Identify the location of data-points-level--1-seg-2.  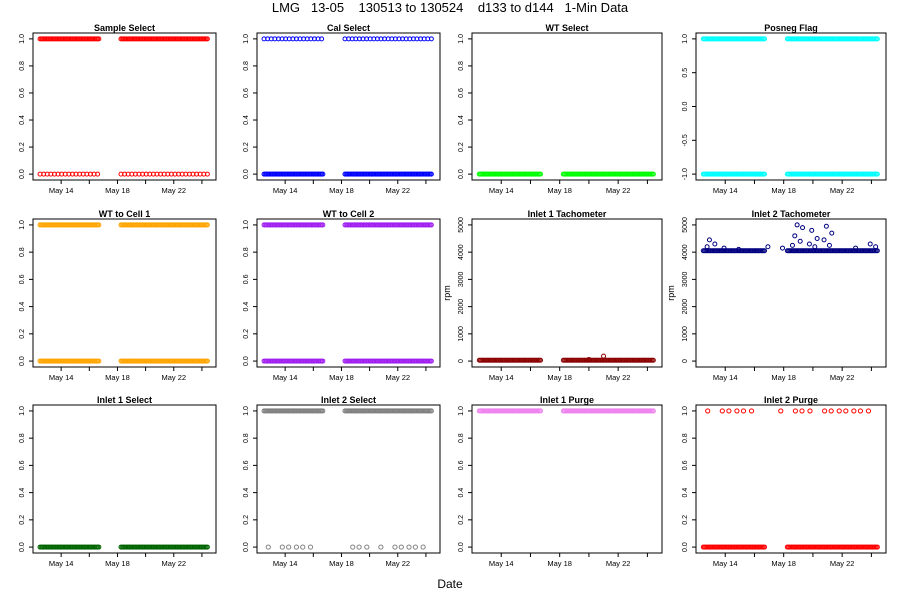
(832, 174).